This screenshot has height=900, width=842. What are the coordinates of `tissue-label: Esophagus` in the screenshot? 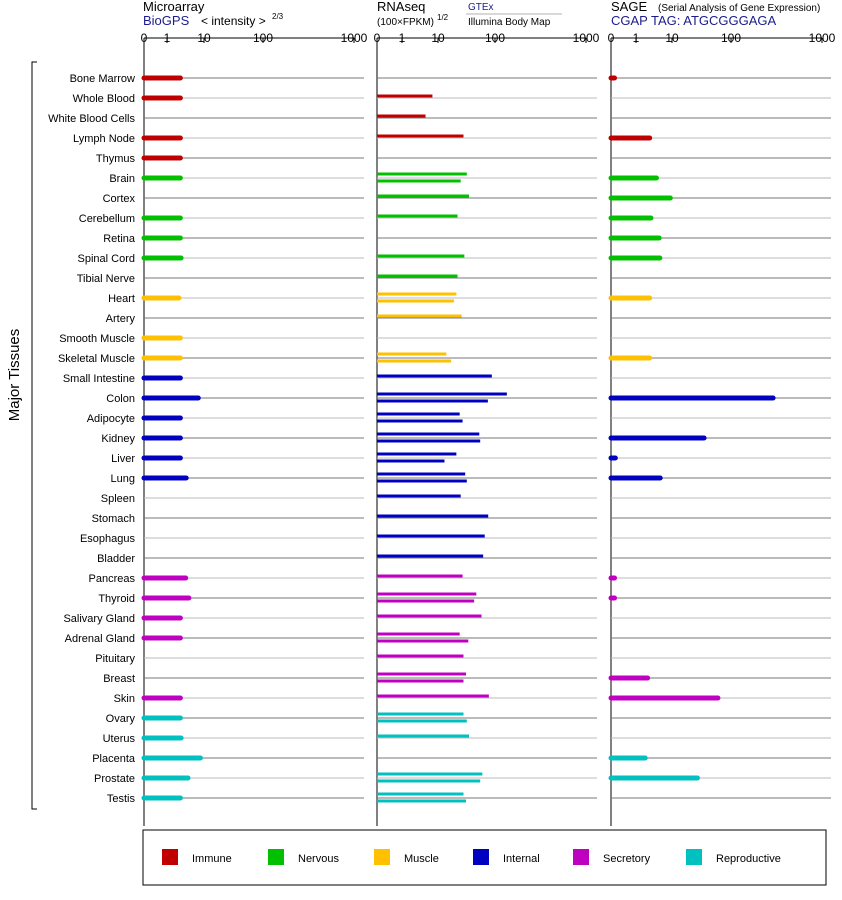 It's located at (108, 539).